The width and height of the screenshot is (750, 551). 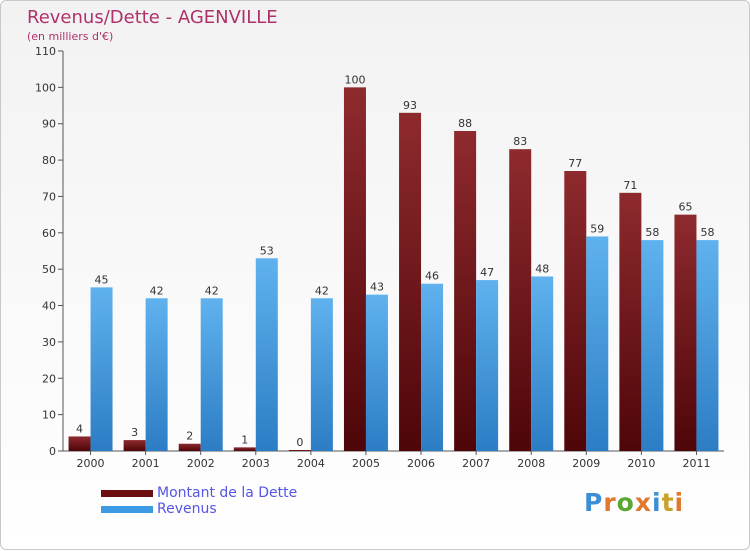 What do you see at coordinates (127, 509) in the screenshot?
I see `legend-swatch-revenus` at bounding box center [127, 509].